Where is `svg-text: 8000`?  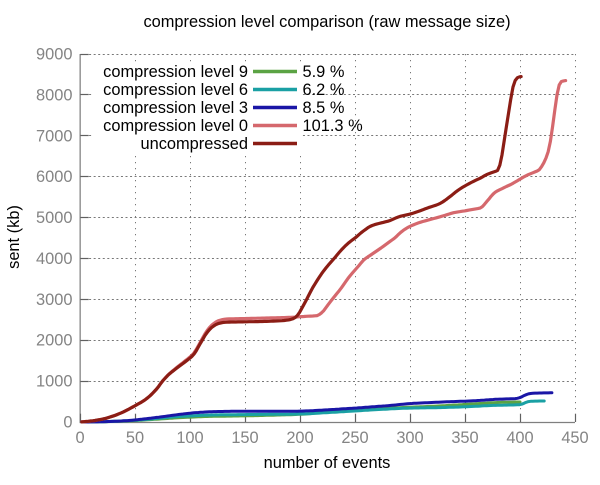
svg-text: 8000 is located at coordinates (54, 95).